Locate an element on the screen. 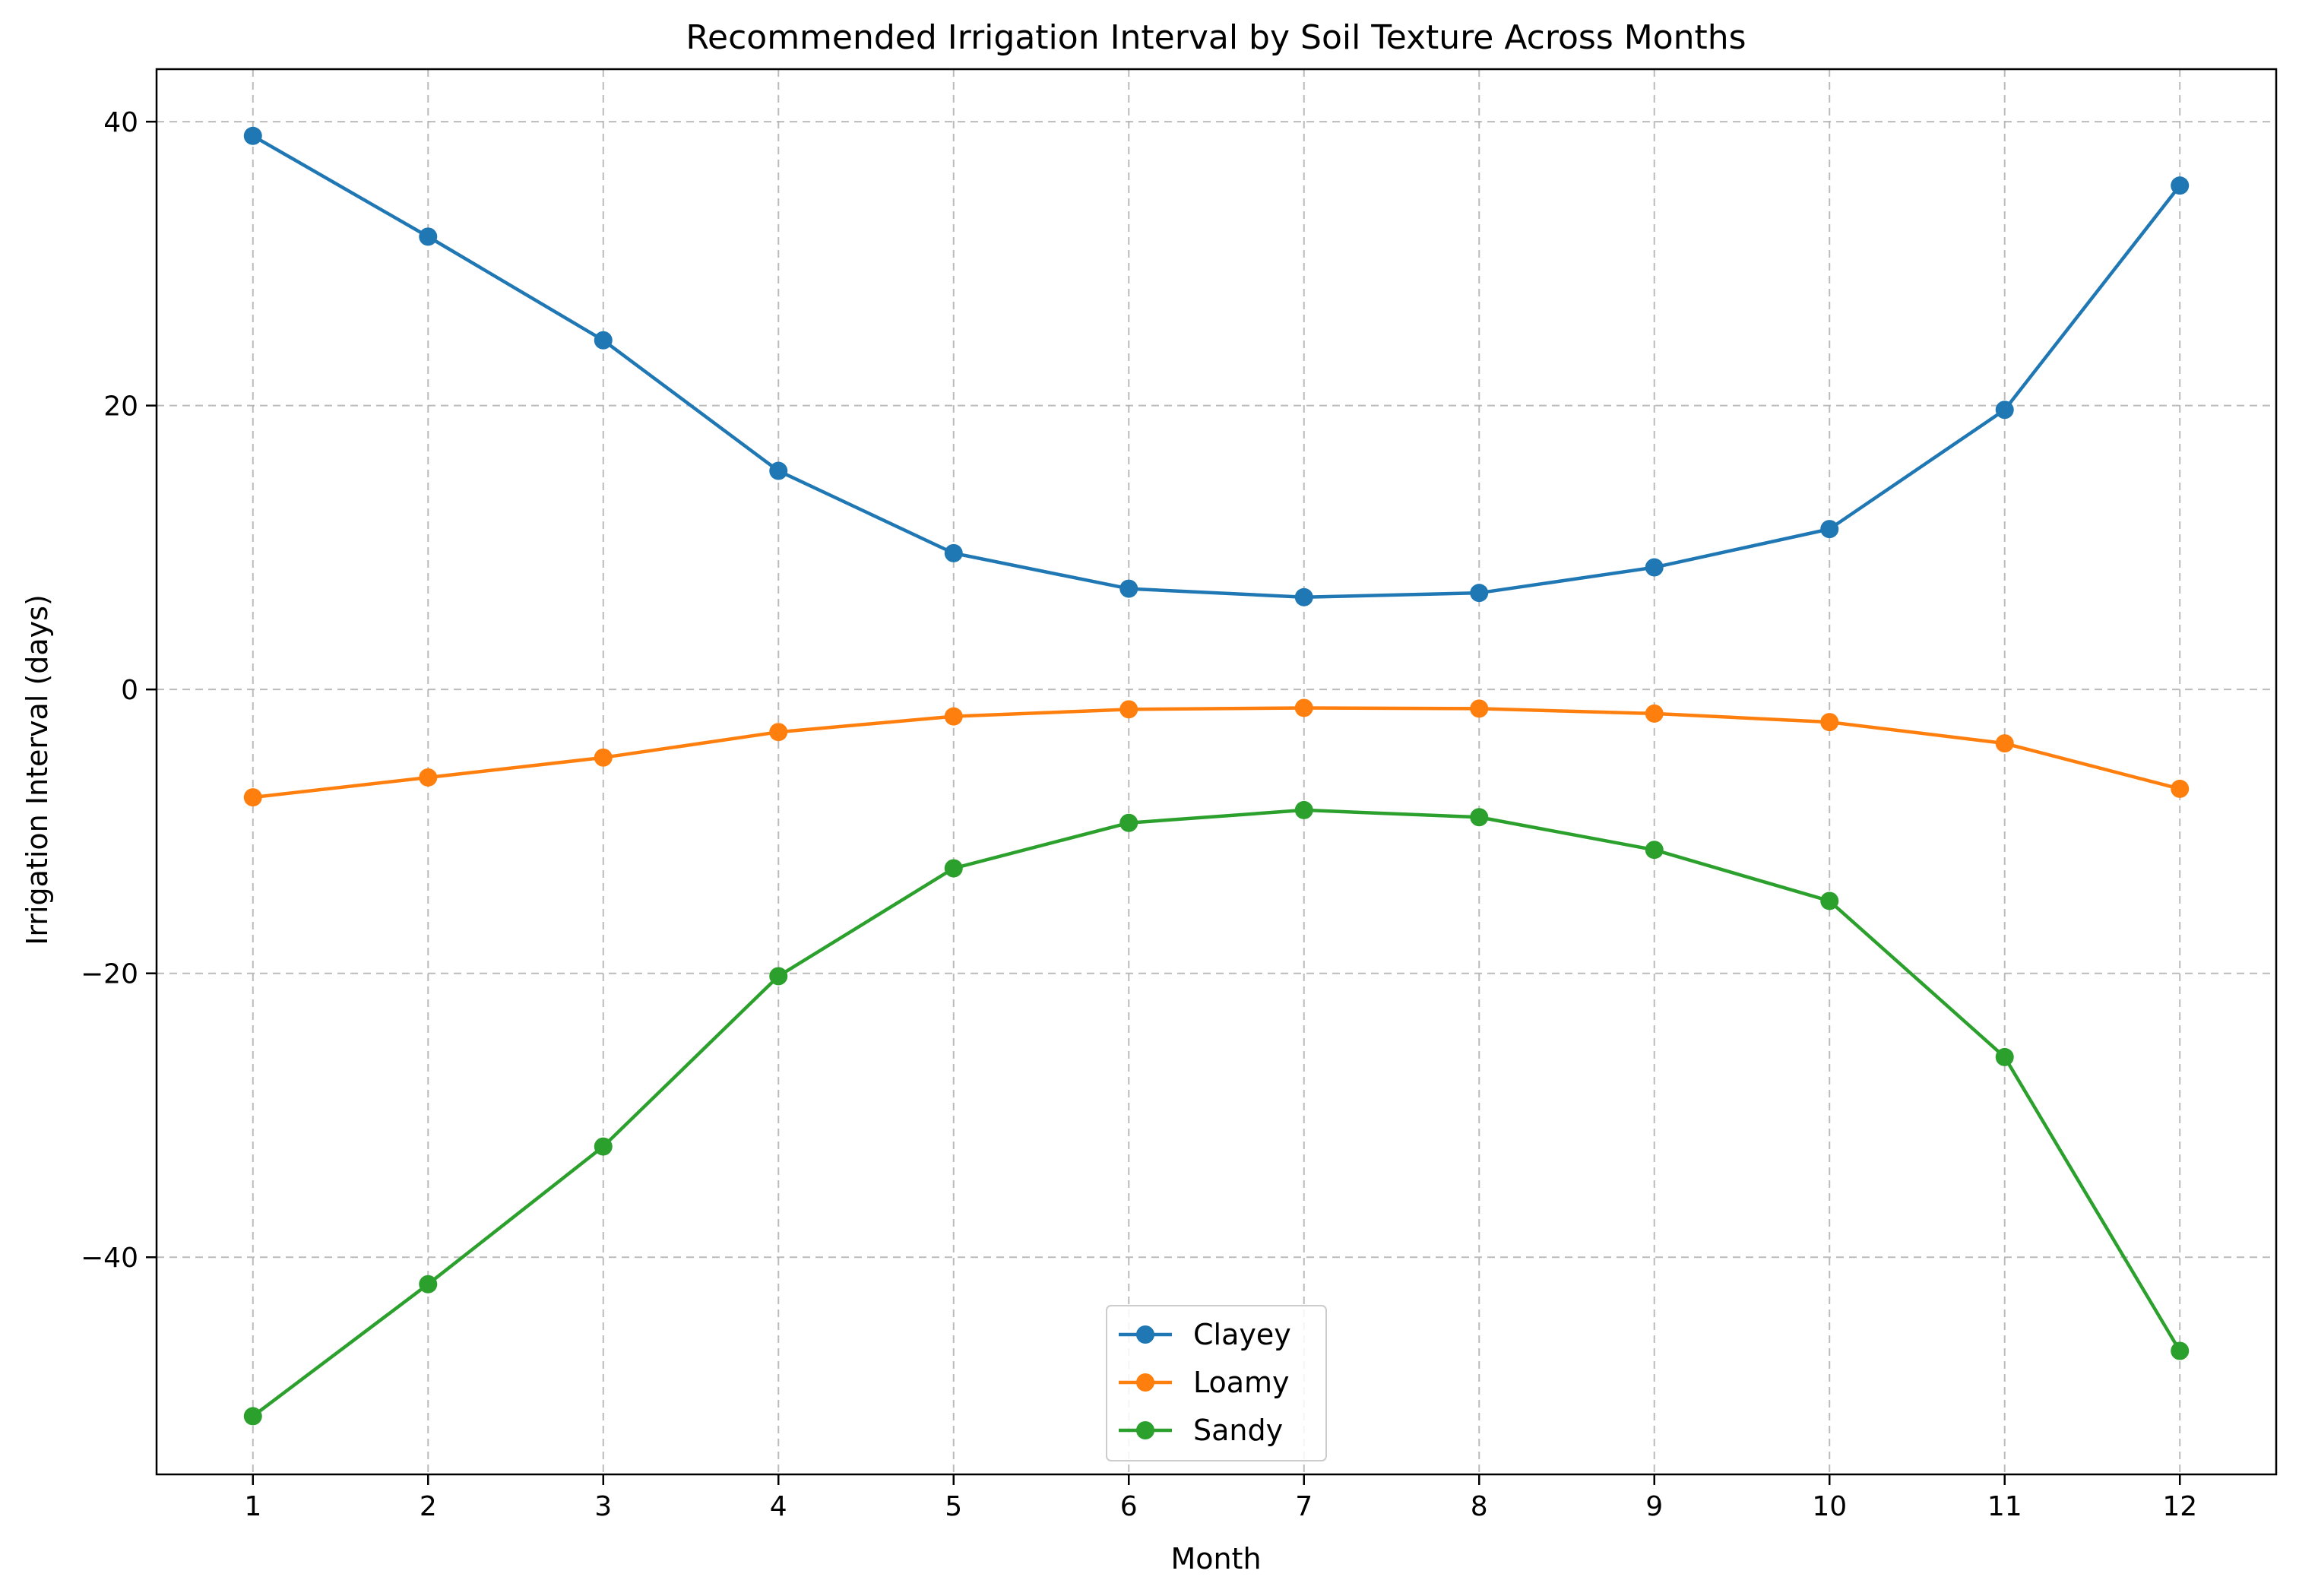  x-tick-label: 8 is located at coordinates (1479, 1507).